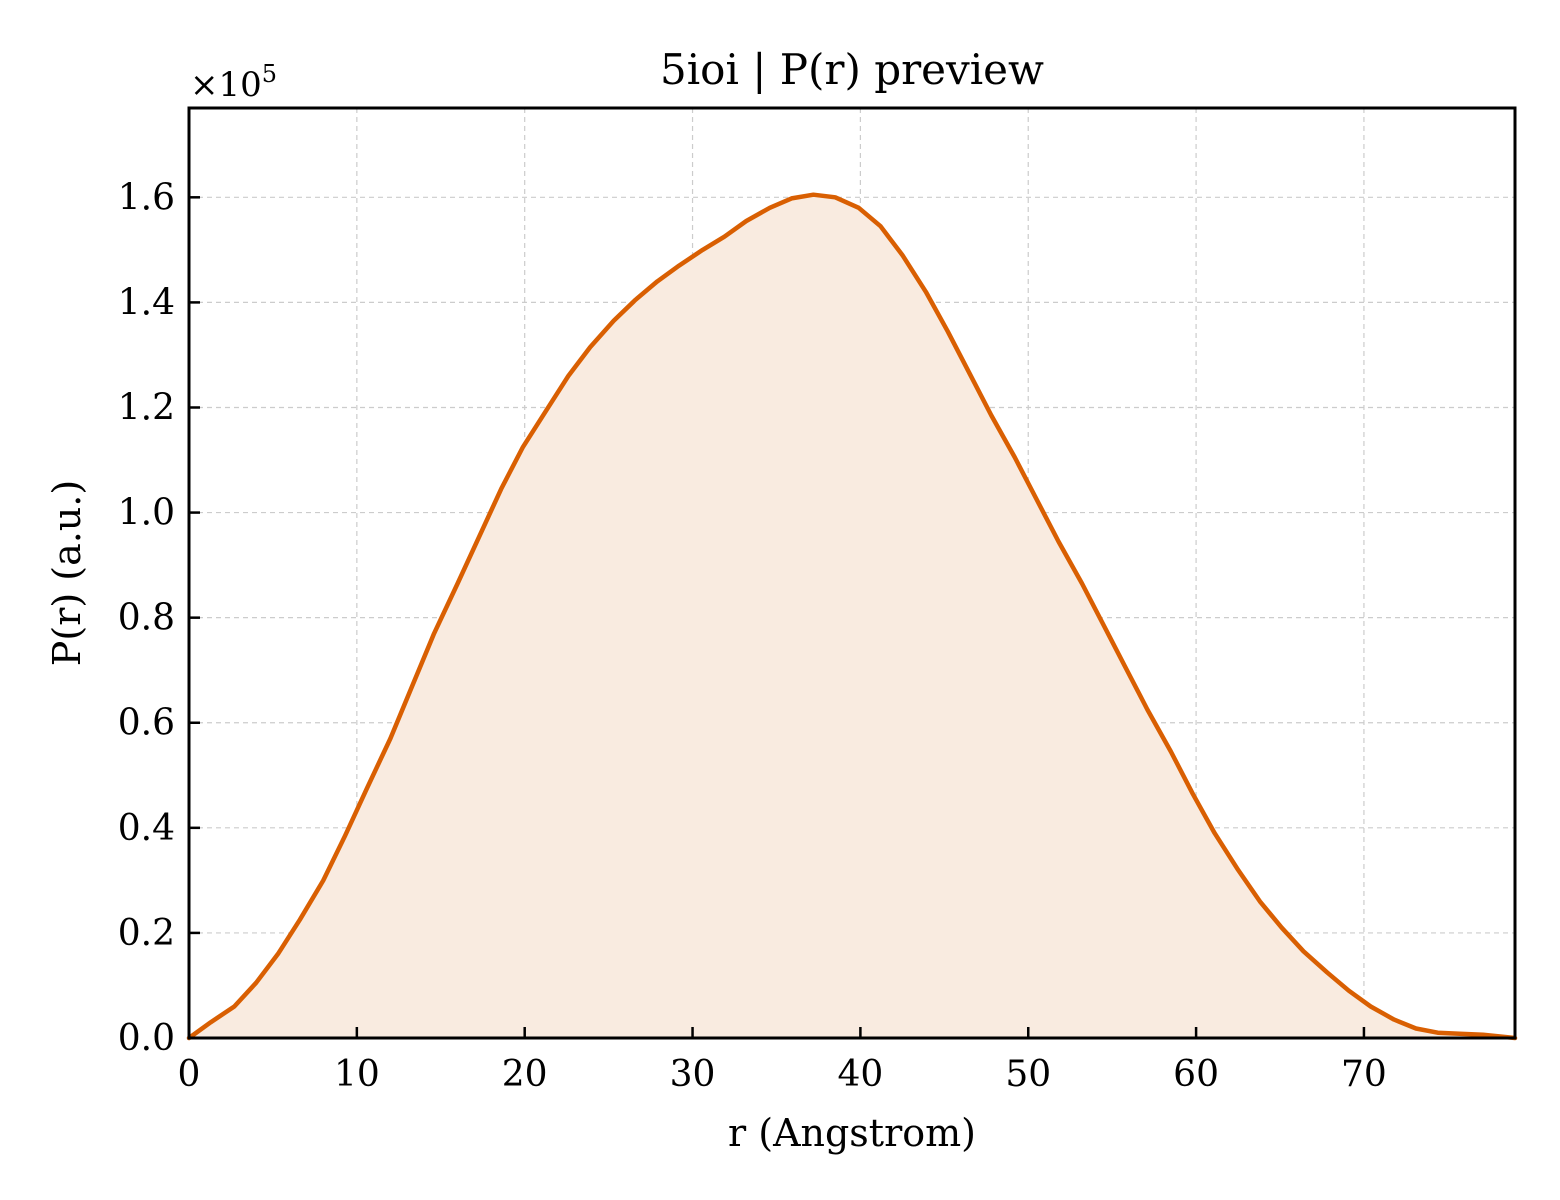  What do you see at coordinates (146, 723) in the screenshot?
I see `y-tick-label: 0.6` at bounding box center [146, 723].